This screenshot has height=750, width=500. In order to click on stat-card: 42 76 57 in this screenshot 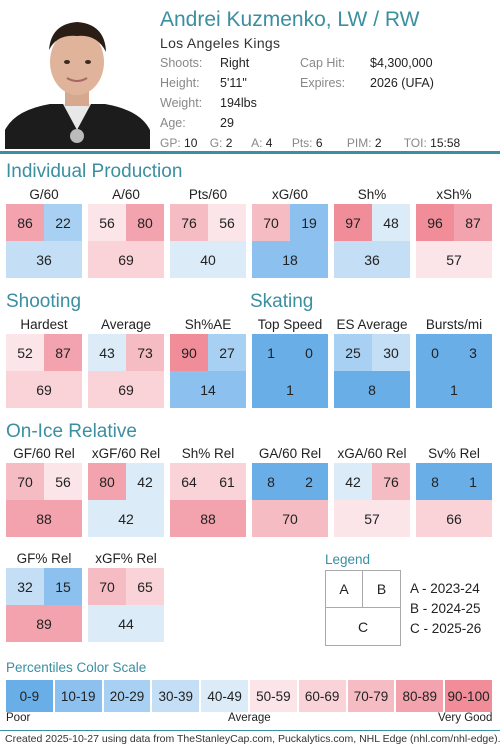, I will do `click(372, 500)`.